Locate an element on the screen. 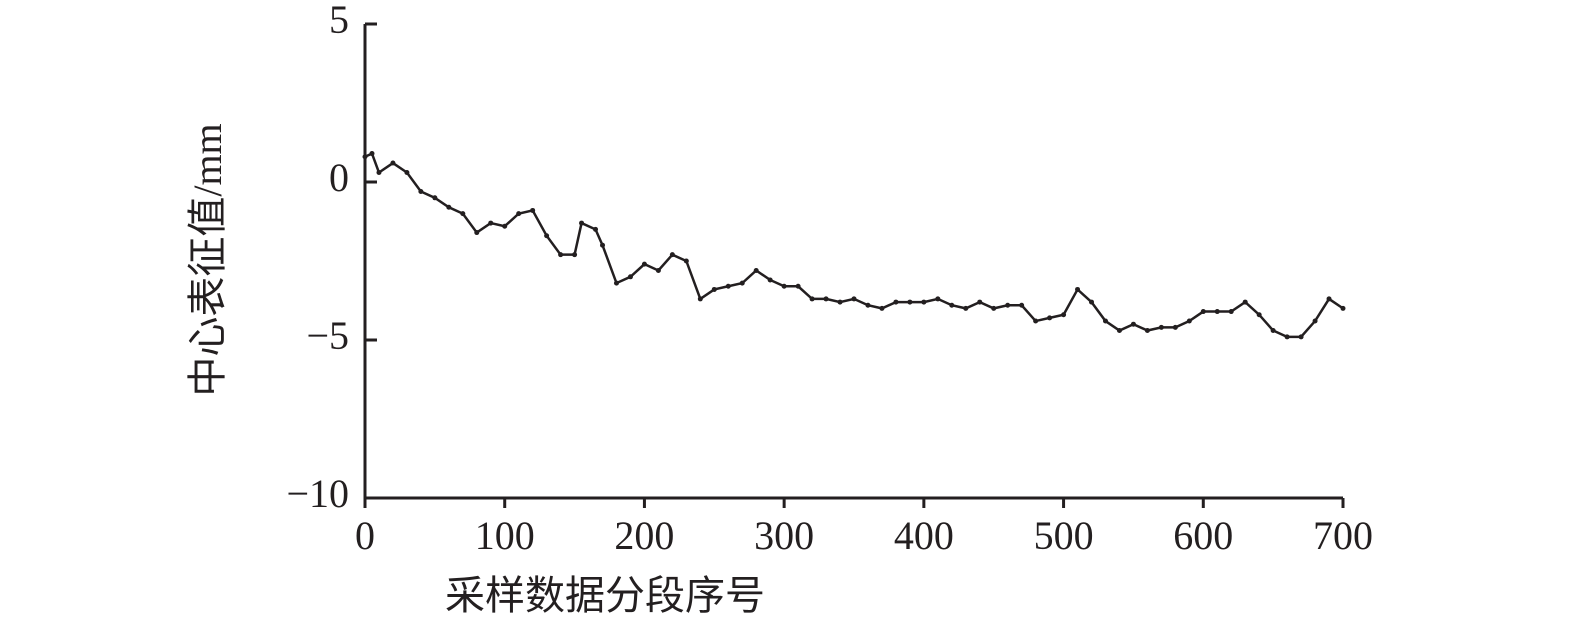  x-tick-label: 600 is located at coordinates (1203, 535).